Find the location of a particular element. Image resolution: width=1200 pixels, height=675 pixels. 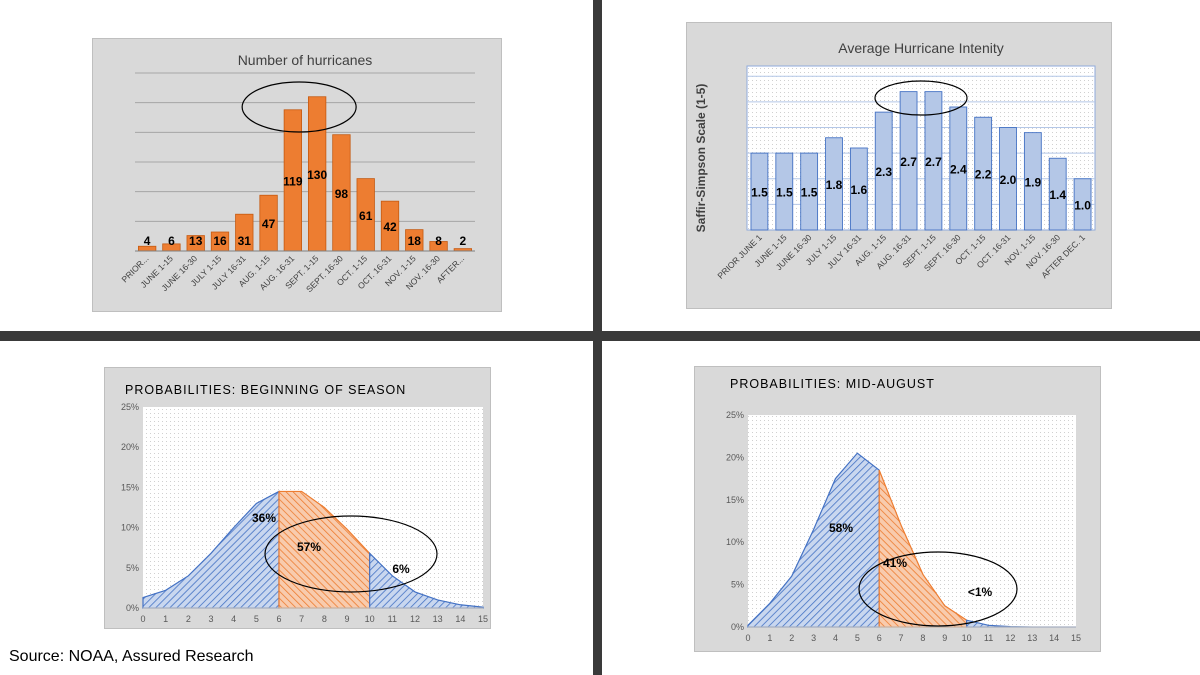

data-label: 1.6 is located at coordinates (859, 190).